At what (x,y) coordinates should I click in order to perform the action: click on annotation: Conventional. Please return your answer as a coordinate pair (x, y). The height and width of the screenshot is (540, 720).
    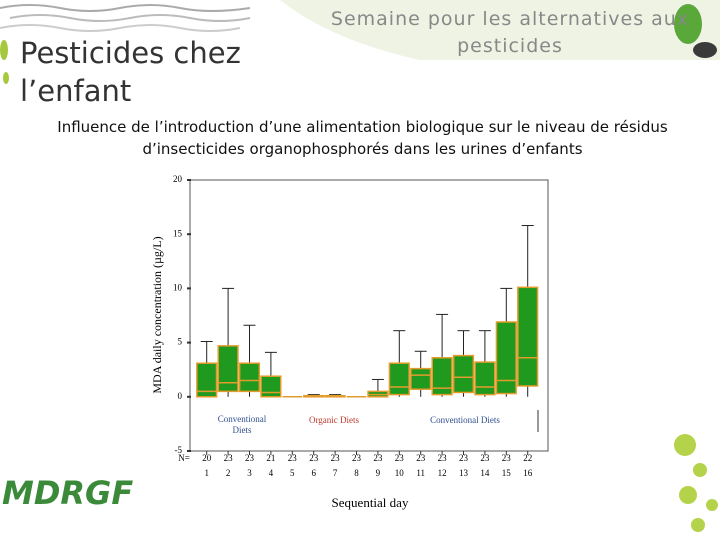
    Looking at the image, I should click on (242, 419).